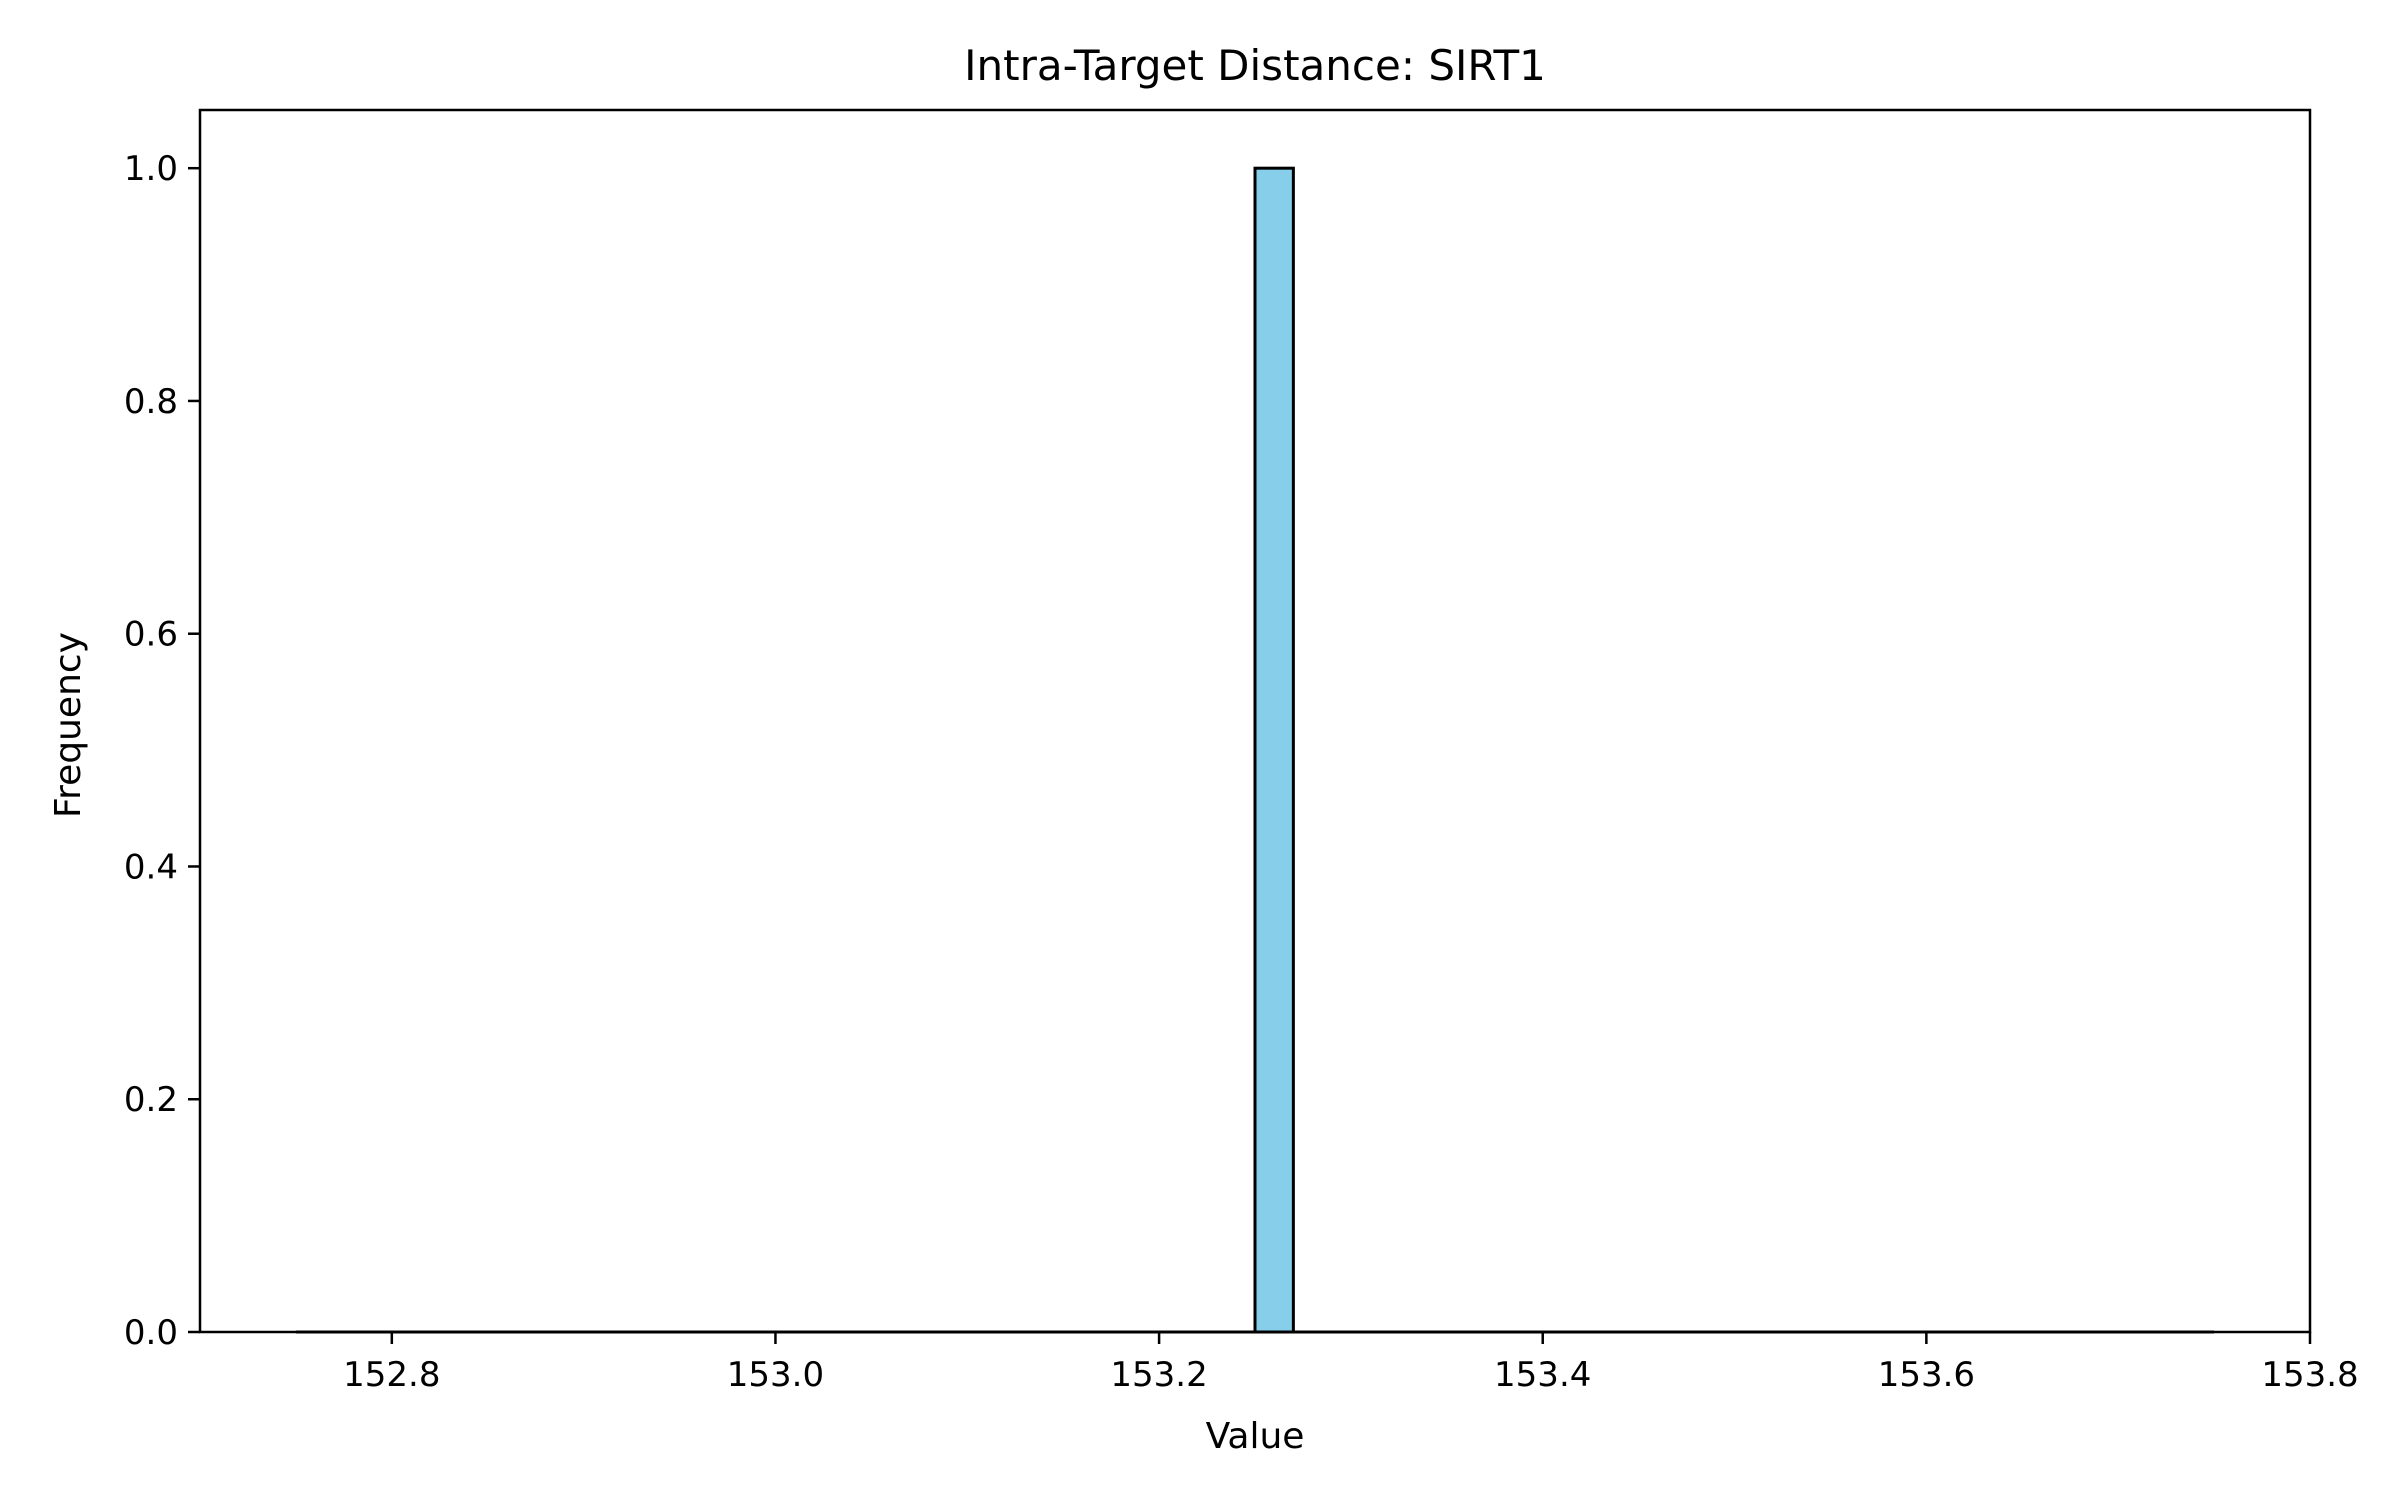 This screenshot has height=1500, width=2400. Describe the element at coordinates (162, 751) in the screenshot. I see `y-axis-ticks: 0.0 0.2 0.4 0.6 0.8 1.0` at that location.